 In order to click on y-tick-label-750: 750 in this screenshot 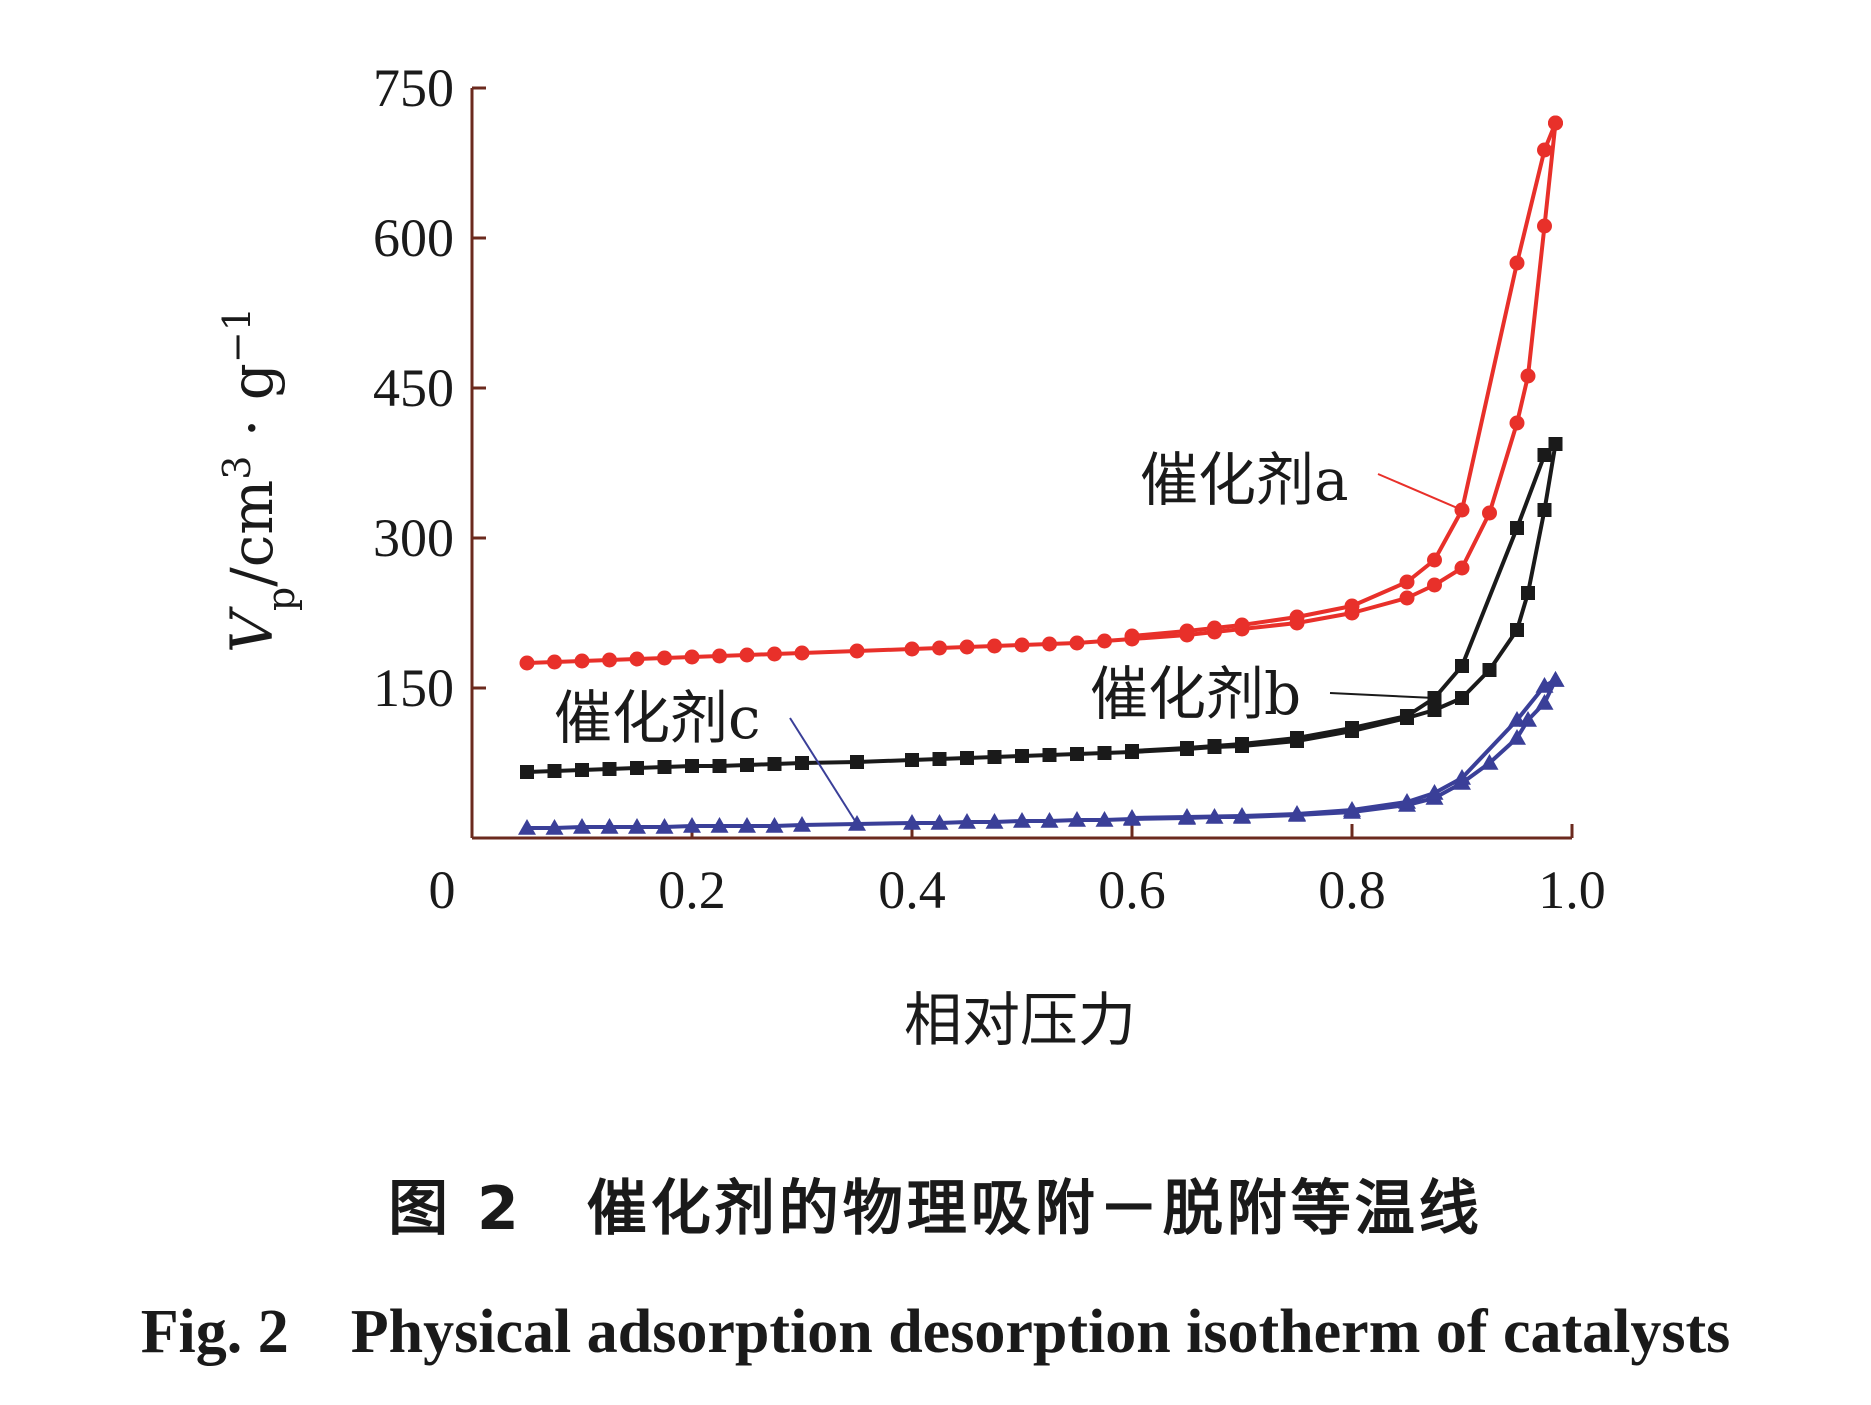, I will do `click(413, 88)`.